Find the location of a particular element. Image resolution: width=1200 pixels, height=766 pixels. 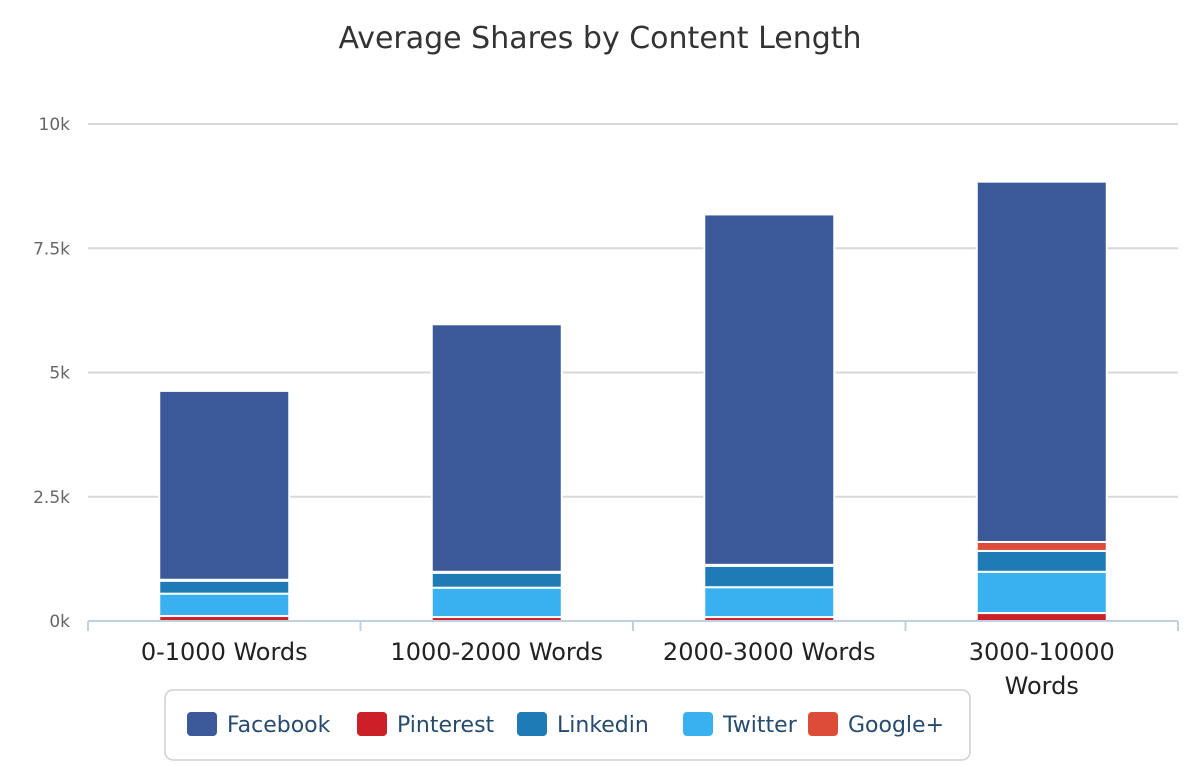

legend: Facebook Pinterest Linkedin Twitter Google+ is located at coordinates (567, 725).